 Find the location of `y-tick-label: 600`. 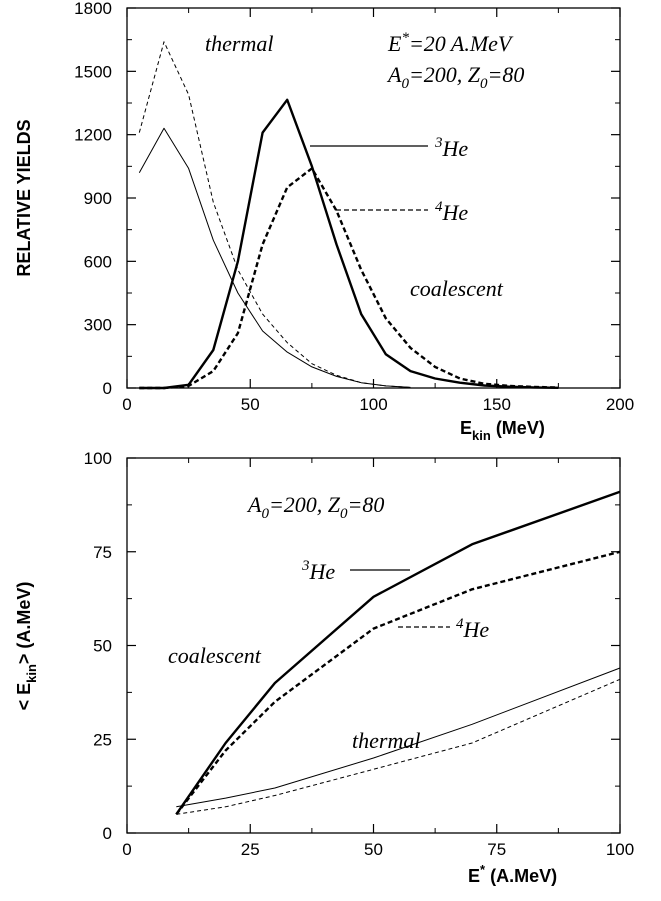

y-tick-label: 600 is located at coordinates (98, 261).